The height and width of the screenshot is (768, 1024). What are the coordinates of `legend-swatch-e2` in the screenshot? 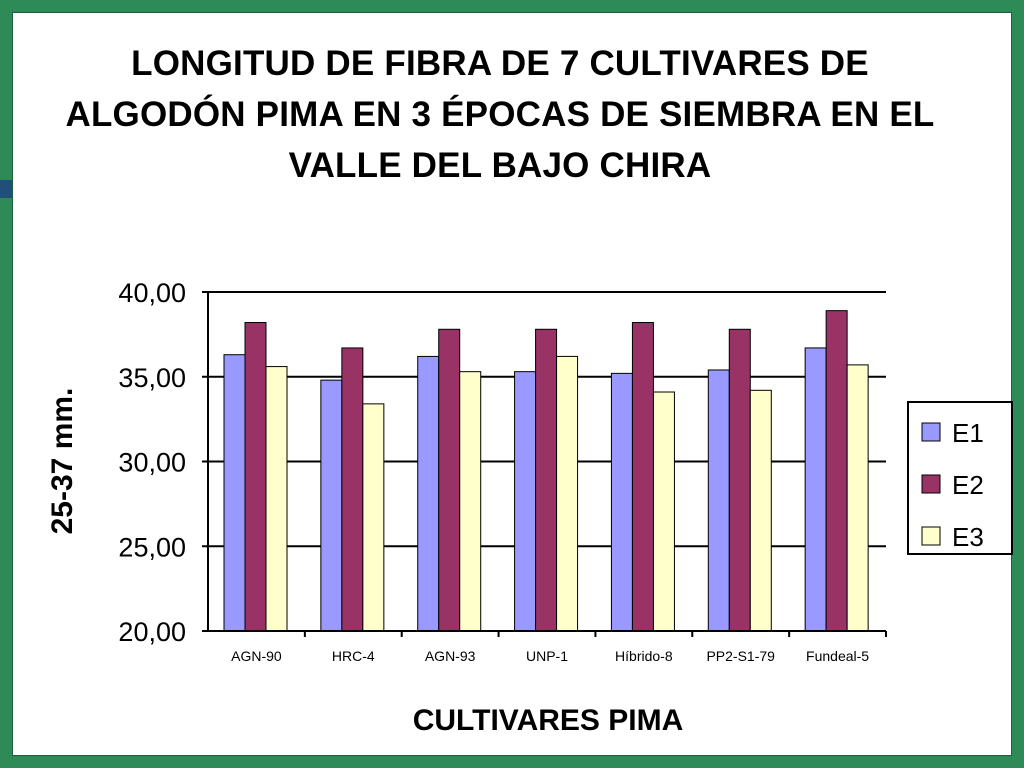 It's located at (931, 484).